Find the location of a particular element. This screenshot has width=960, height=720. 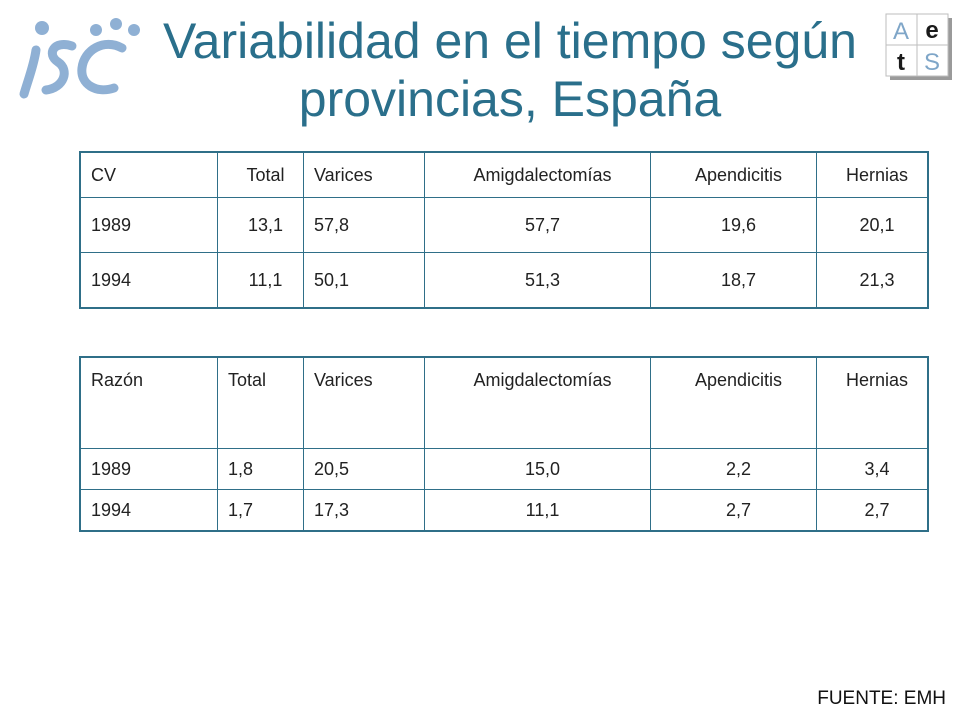

cv-cell-apendicitis: 19,6 is located at coordinates (733, 225).